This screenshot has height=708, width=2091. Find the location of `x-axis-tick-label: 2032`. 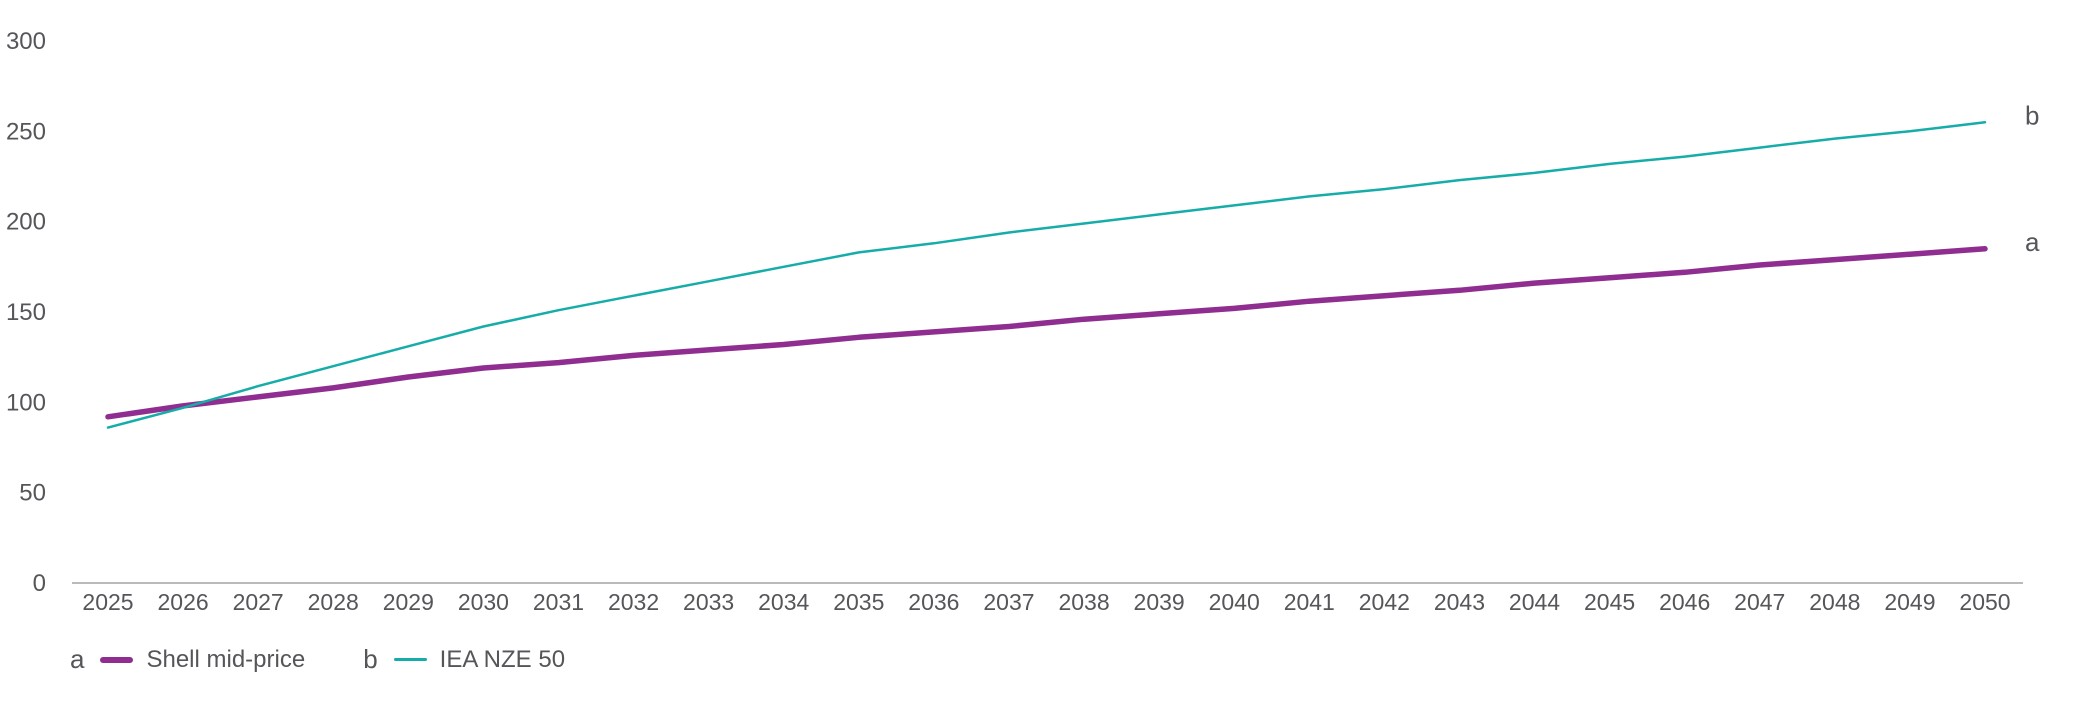

x-axis-tick-label: 2032 is located at coordinates (633, 602).